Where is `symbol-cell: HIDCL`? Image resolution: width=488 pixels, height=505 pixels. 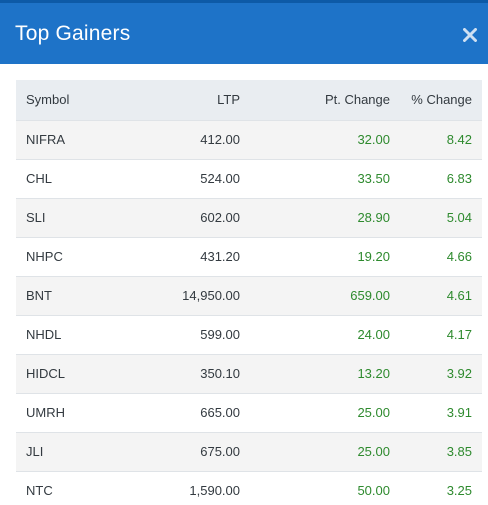
symbol-cell: HIDCL is located at coordinates (46, 373).